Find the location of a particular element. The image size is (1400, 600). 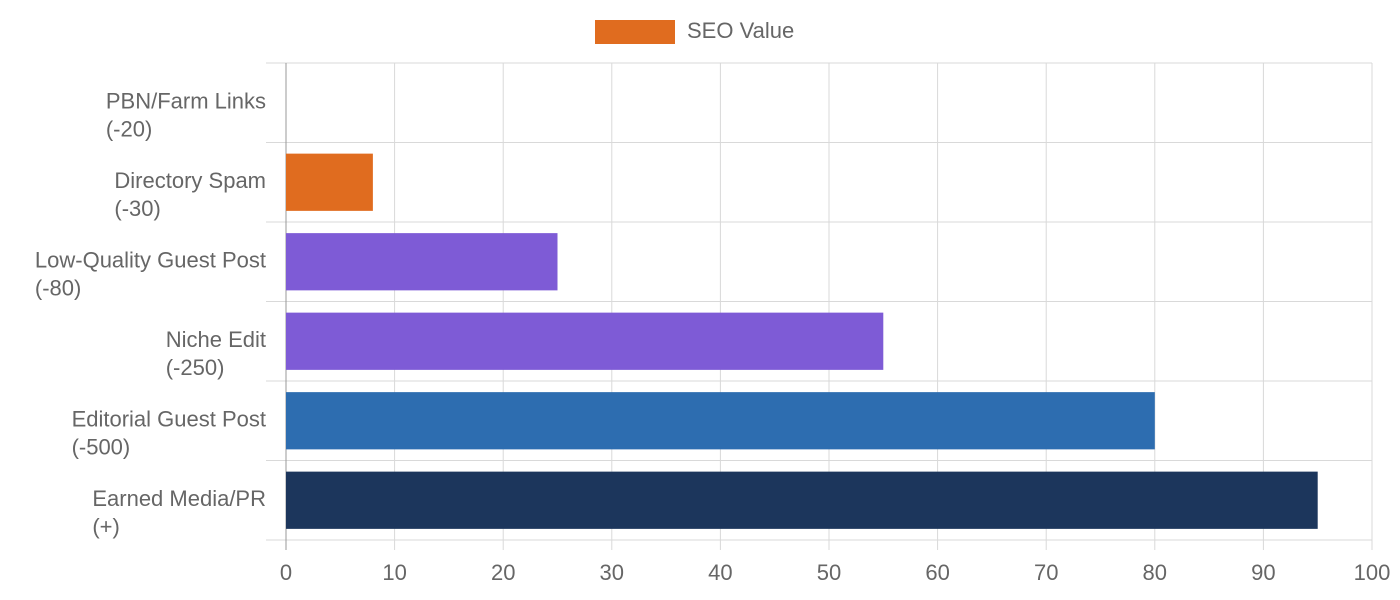

y-tick-label: Directory Spam is located at coordinates (190, 180).